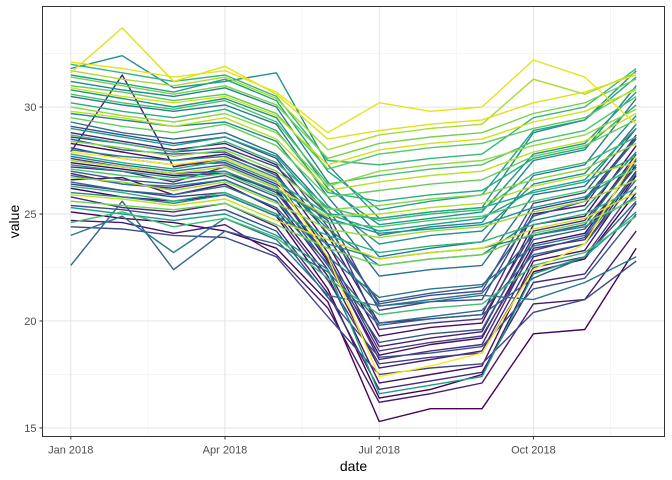 This screenshot has height=480, width=672. What do you see at coordinates (70, 451) in the screenshot?
I see `x-tick-label: Jan 2018` at bounding box center [70, 451].